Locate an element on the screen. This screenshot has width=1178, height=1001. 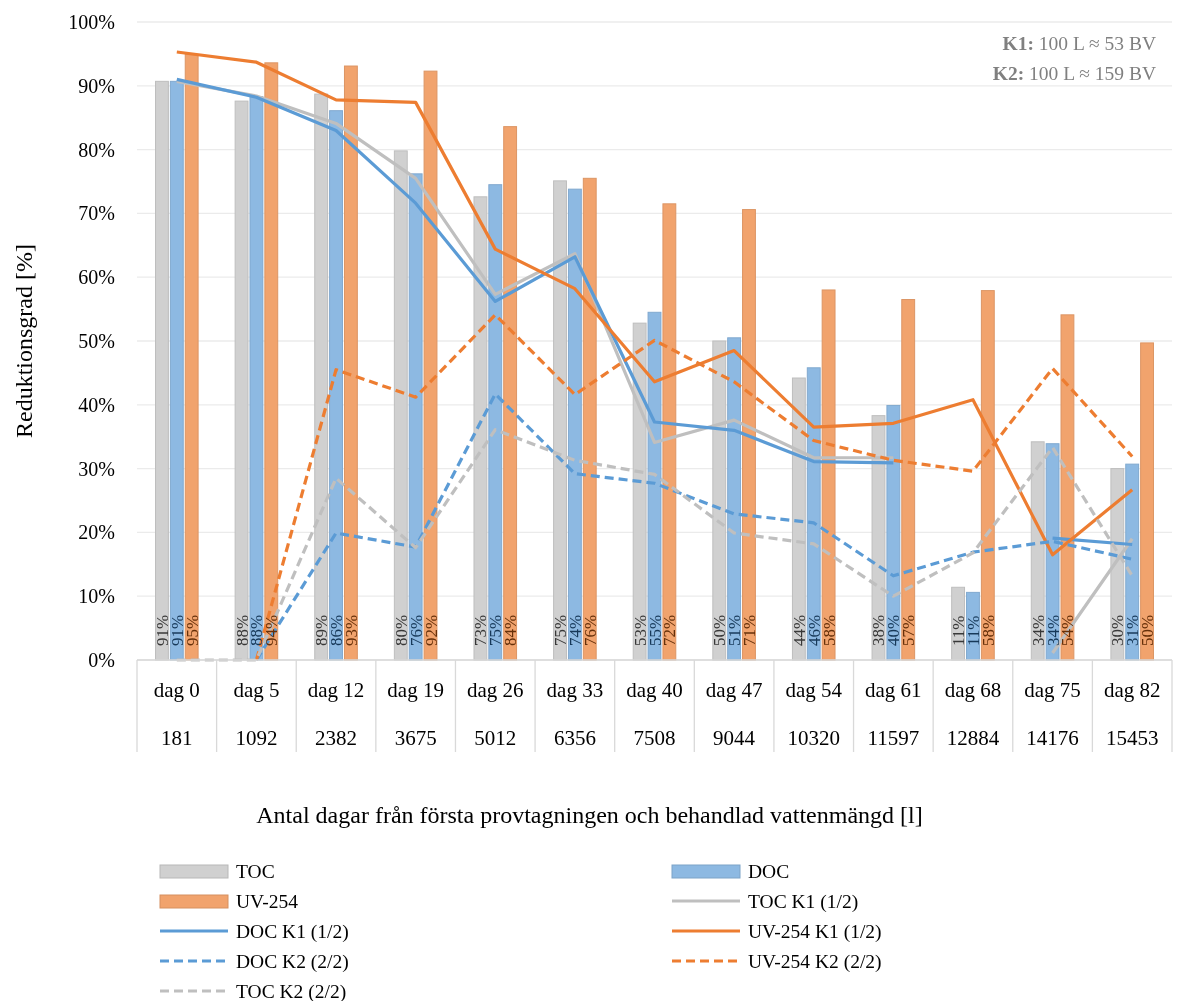
x-tick-label: dag 82 15453 is located at coordinates (1132, 714).